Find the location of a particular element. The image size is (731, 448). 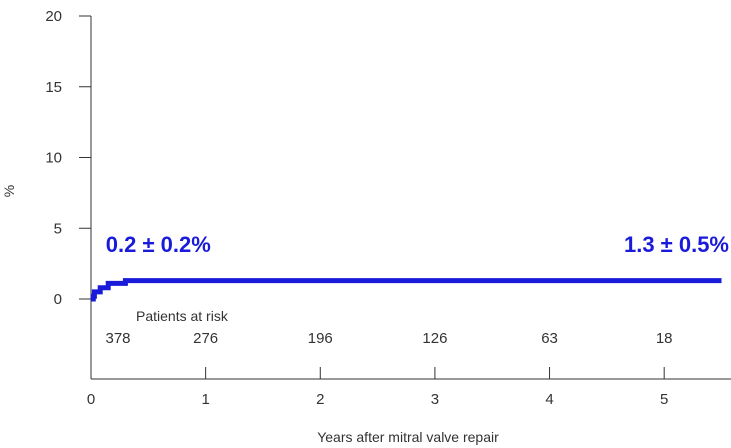

x-ticks: 0 1 2 3 4 5 is located at coordinates (377, 387).